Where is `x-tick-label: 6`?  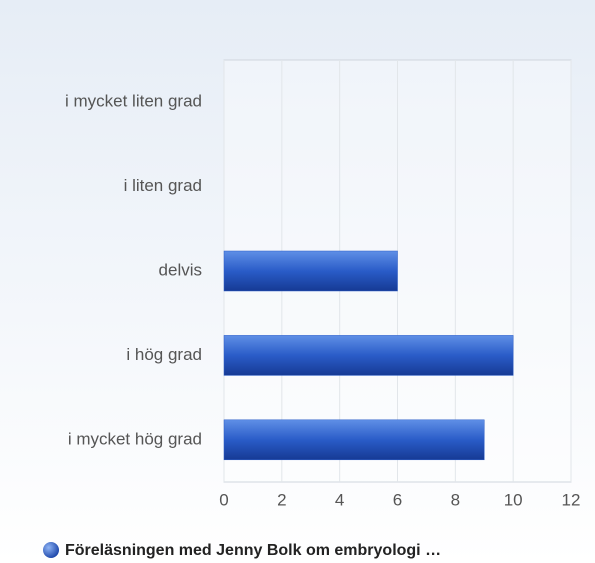
x-tick-label: 6 is located at coordinates (397, 499).